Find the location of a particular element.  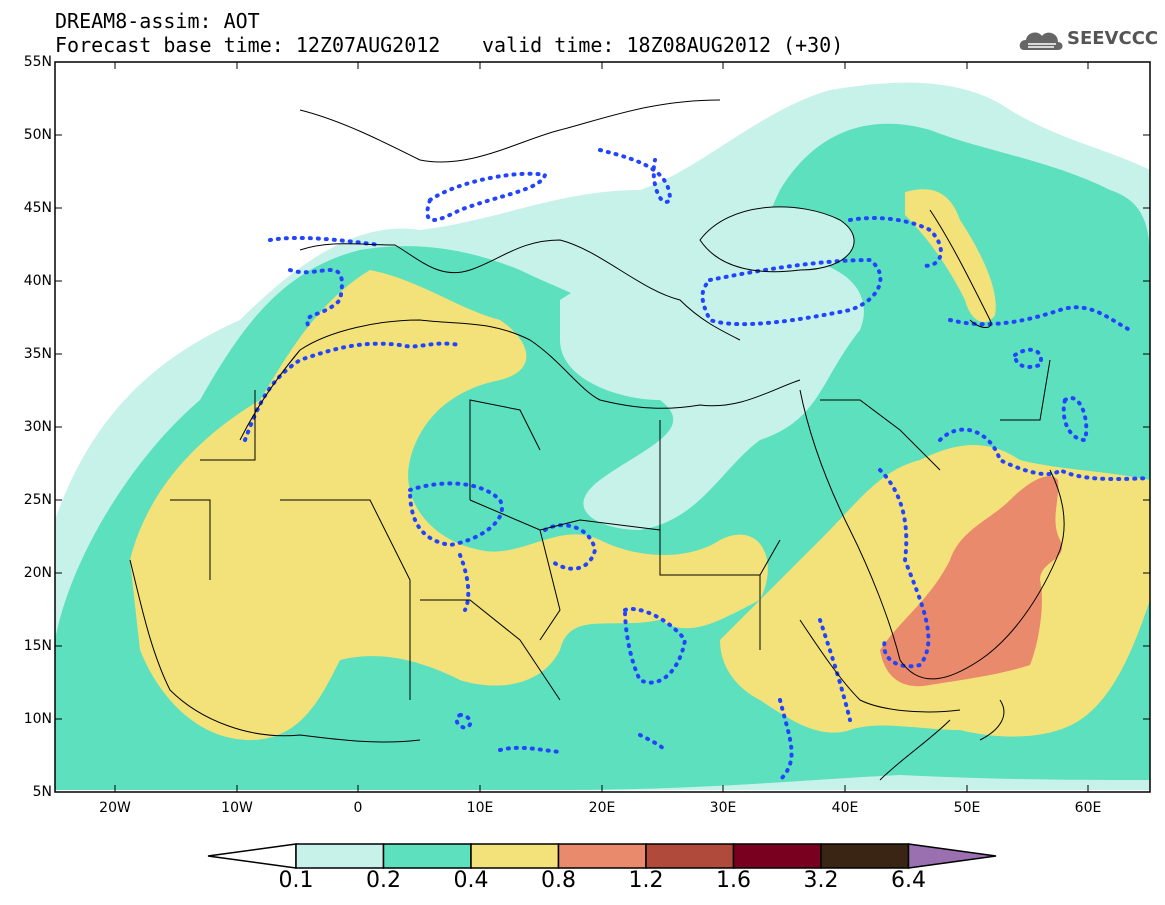

lat-label-10n: 10N is located at coordinates (37, 719).